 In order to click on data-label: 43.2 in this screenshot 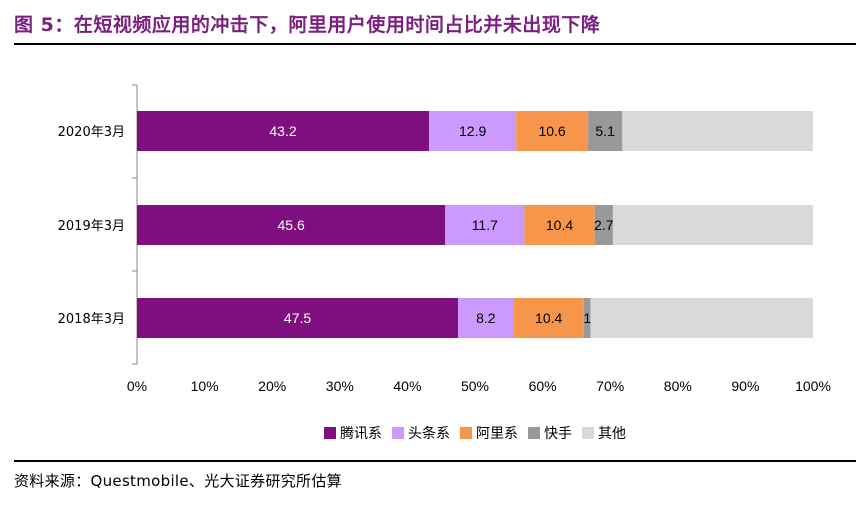, I will do `click(282, 131)`.